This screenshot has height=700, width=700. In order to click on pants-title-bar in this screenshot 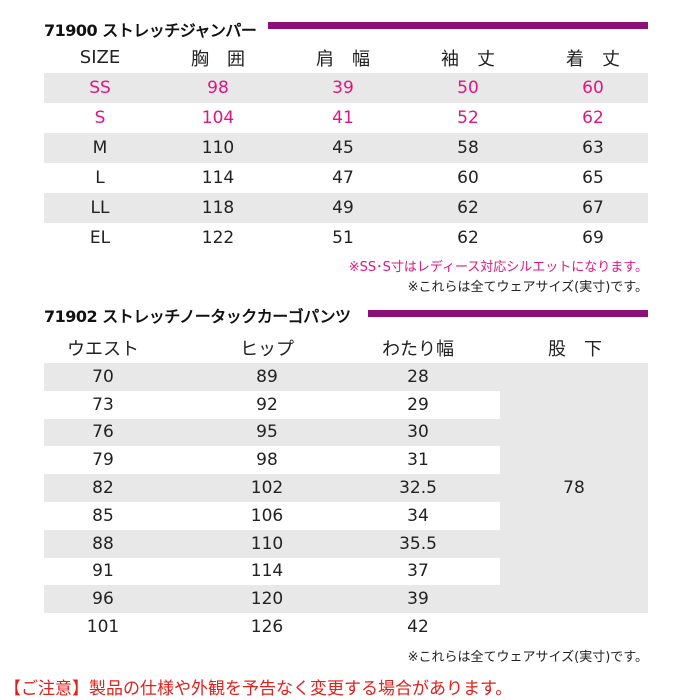, I will do `click(508, 313)`.